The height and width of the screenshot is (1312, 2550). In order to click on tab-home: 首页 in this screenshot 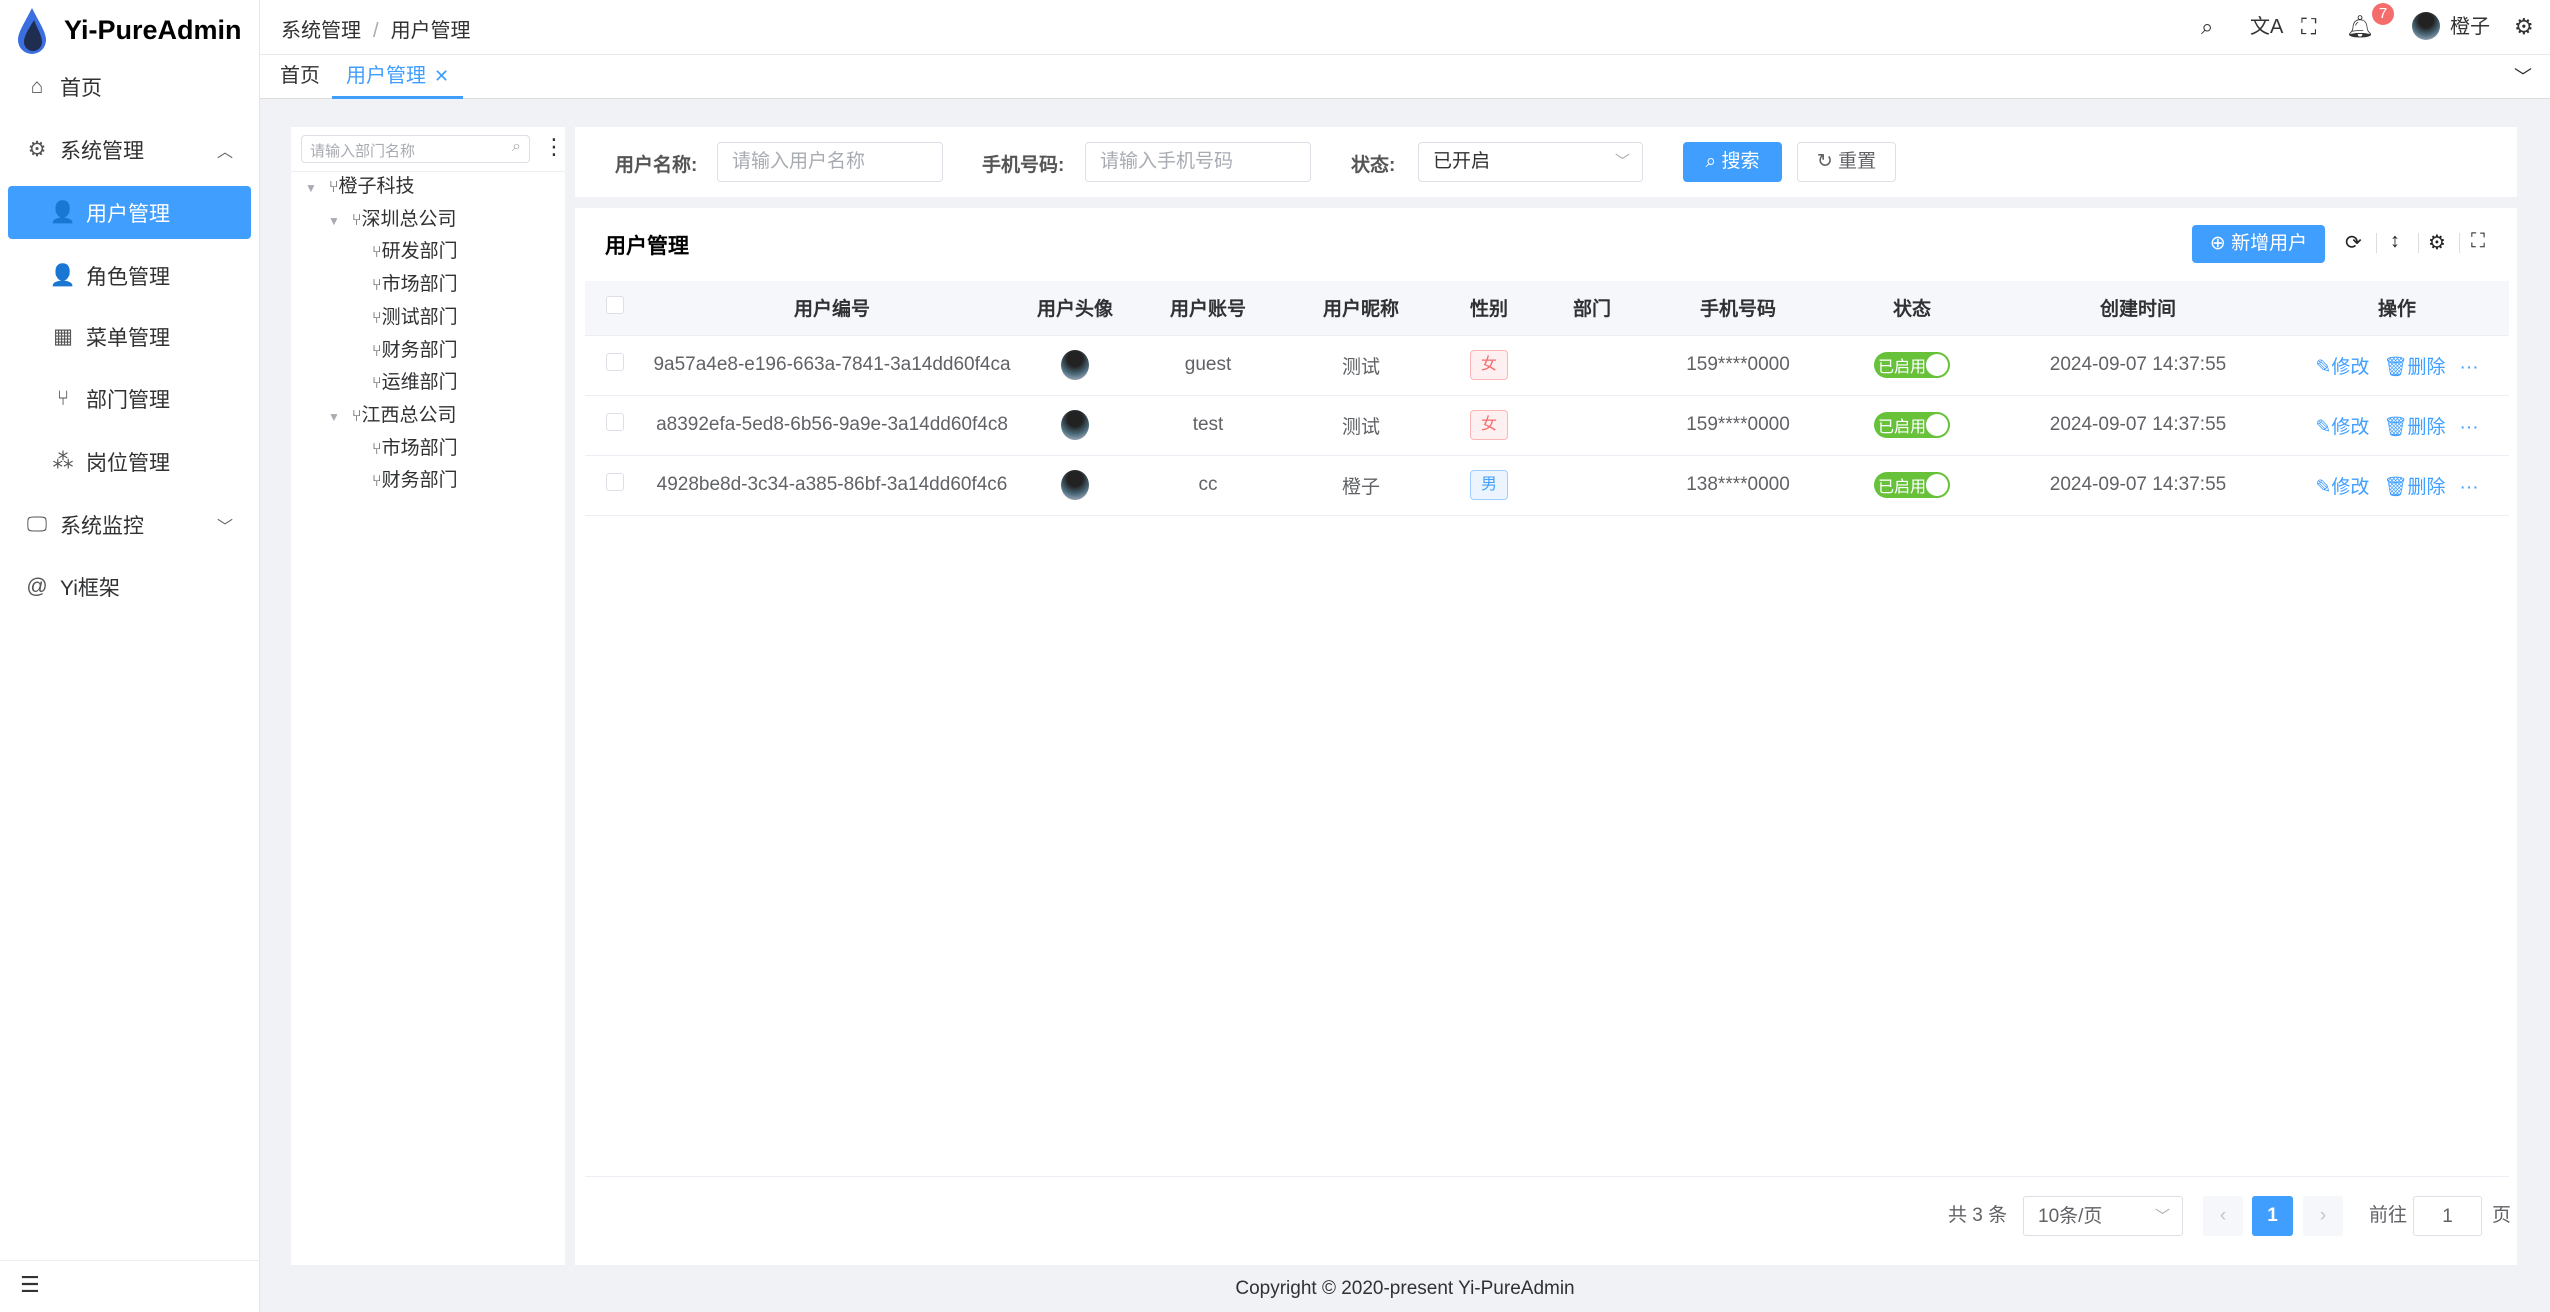, I will do `click(300, 77)`.